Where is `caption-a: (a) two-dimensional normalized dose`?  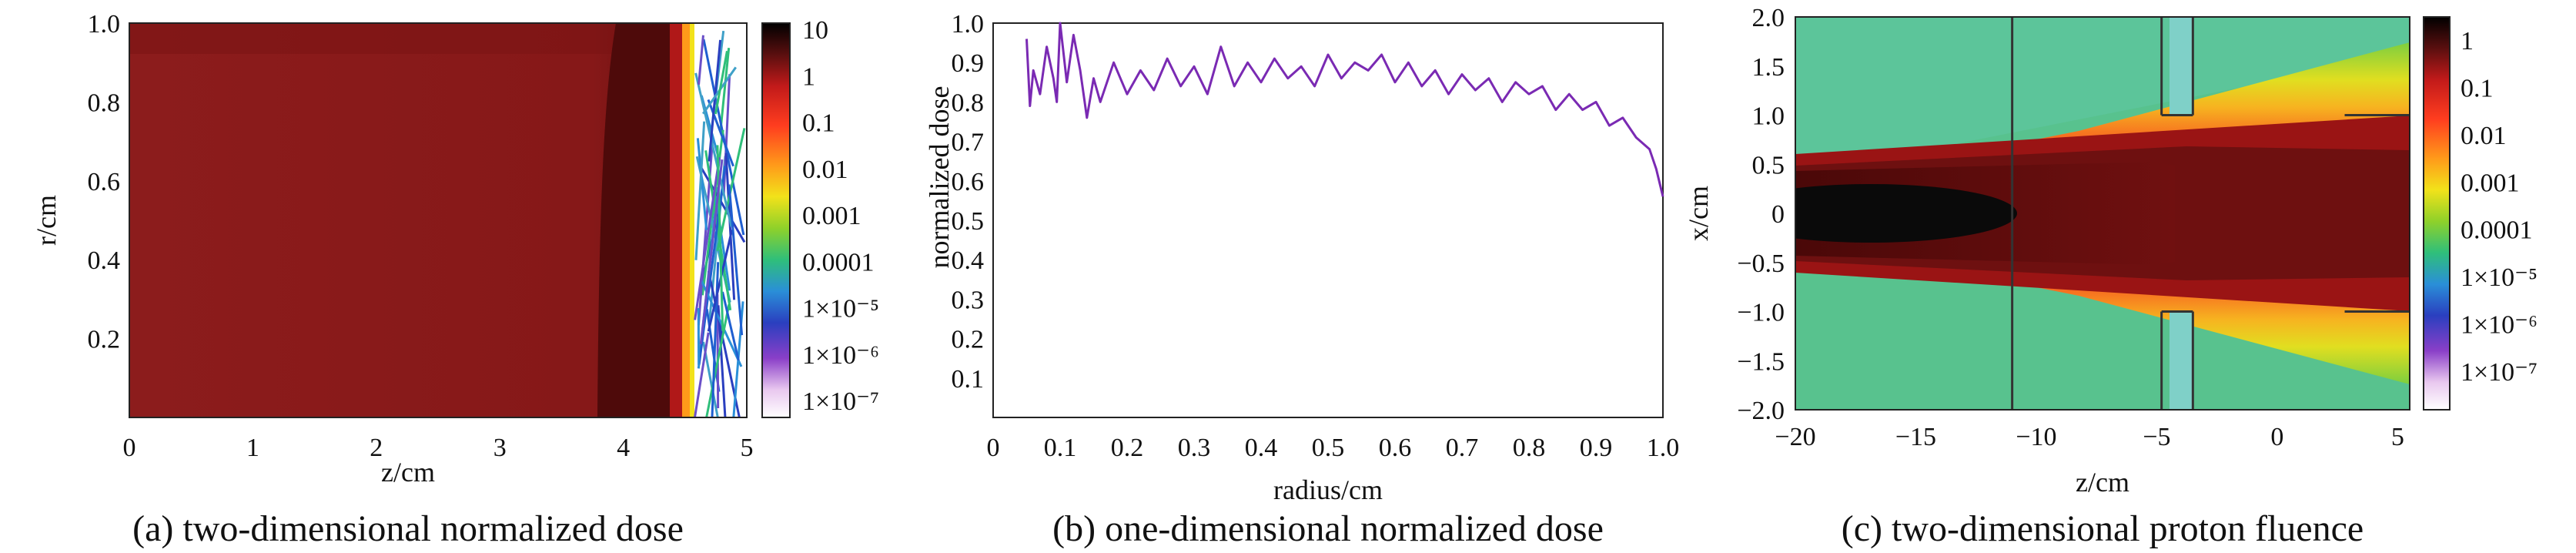
caption-a: (a) two-dimensional normalized dose is located at coordinates (408, 528).